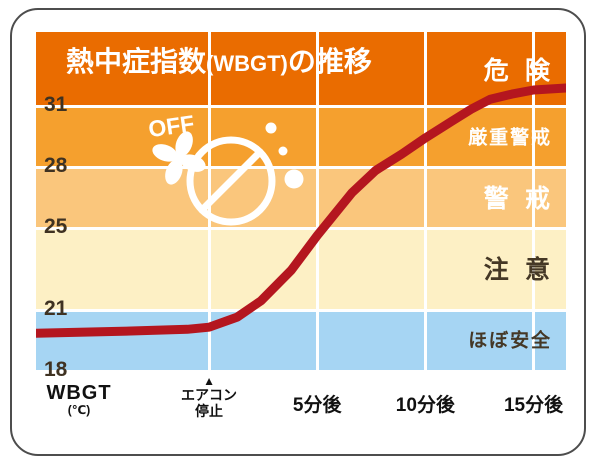 Image resolution: width=600 pixels, height=466 pixels. I want to click on x-axis: WBGT (℃) ▲ エアコン 停止 5分後 10分後 15分後, so click(301, 410).